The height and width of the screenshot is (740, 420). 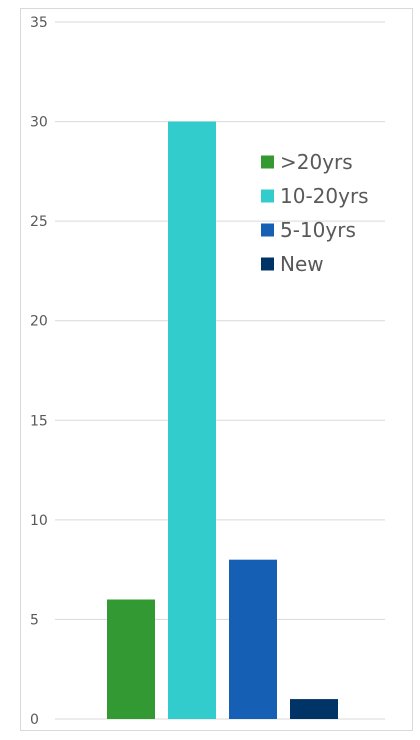 I want to click on legend-label: >20yrs, so click(x=316, y=162).